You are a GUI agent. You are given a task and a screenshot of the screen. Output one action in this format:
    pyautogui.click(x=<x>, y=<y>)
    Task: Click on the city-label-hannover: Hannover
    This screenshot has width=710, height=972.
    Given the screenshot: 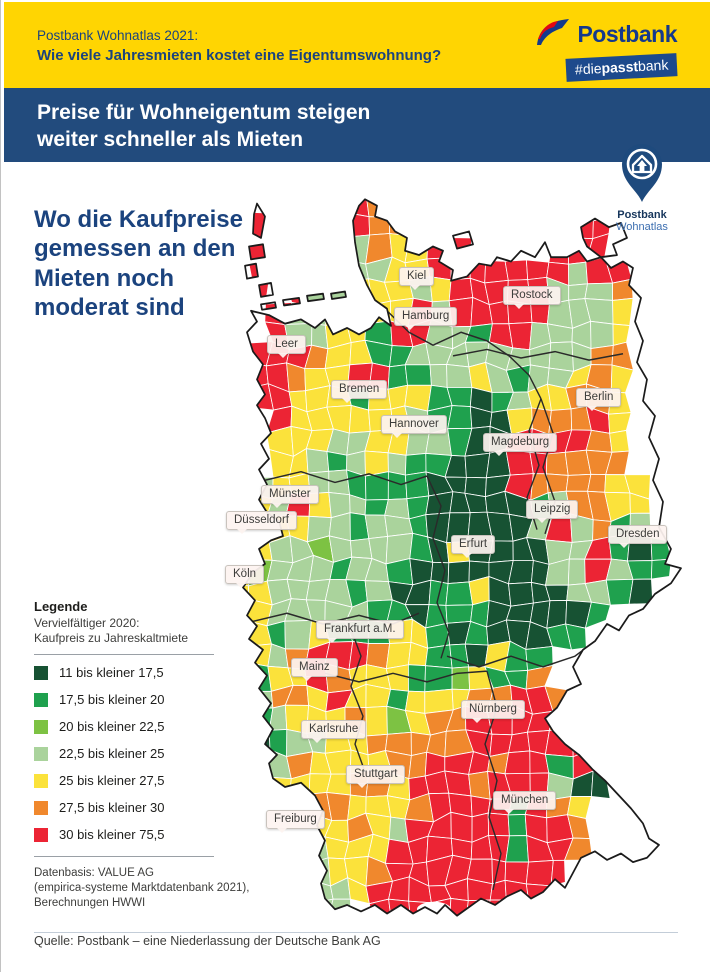 What is the action you would take?
    pyautogui.click(x=414, y=426)
    